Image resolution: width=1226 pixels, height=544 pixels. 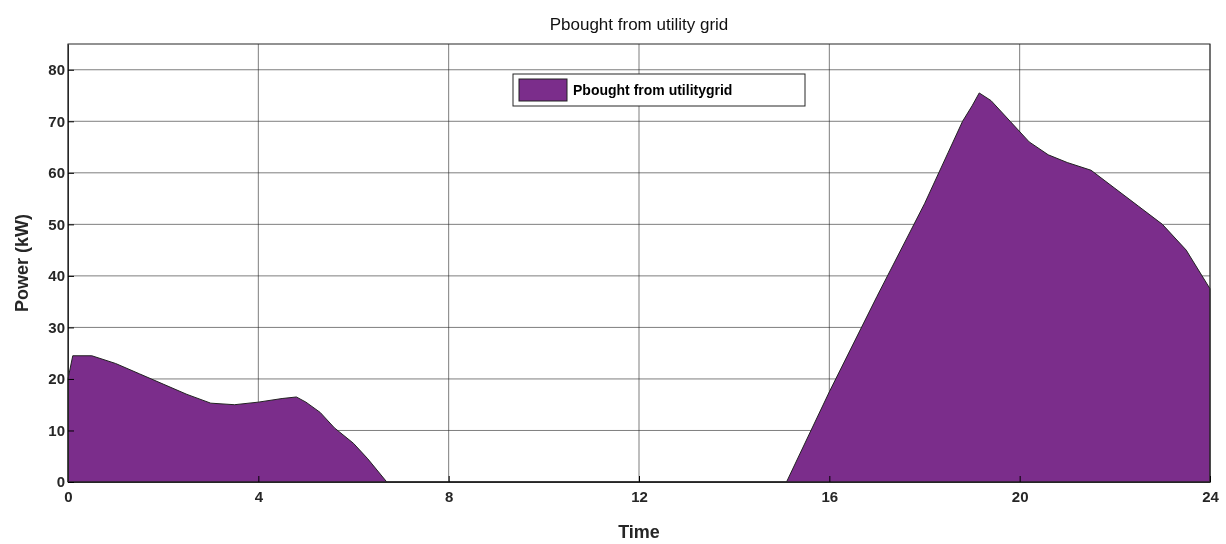 I want to click on x-tick-label: 24, so click(x=1211, y=496).